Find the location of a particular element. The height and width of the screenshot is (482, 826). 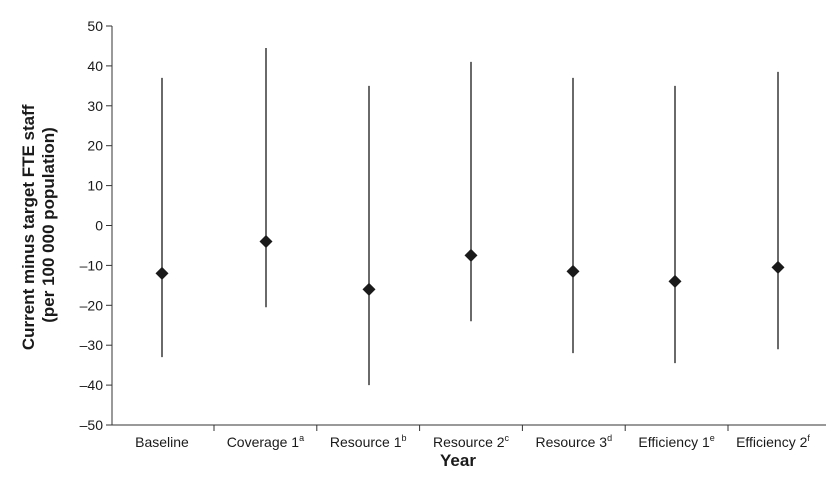

x-tick-label: Baseline is located at coordinates (162, 442).